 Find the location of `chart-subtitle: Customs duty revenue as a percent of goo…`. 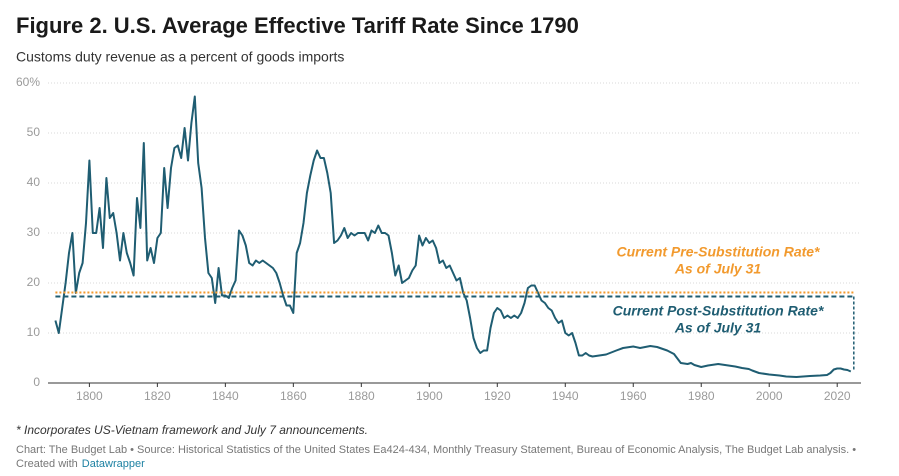

chart-subtitle: Customs duty revenue as a percent of goo… is located at coordinates (180, 57).